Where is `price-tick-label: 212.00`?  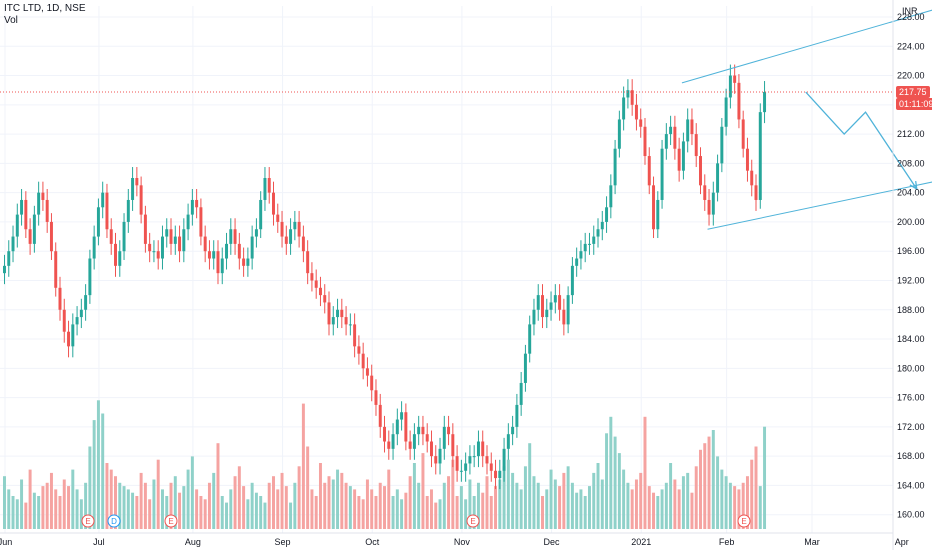
price-tick-label: 212.00 is located at coordinates (911, 134).